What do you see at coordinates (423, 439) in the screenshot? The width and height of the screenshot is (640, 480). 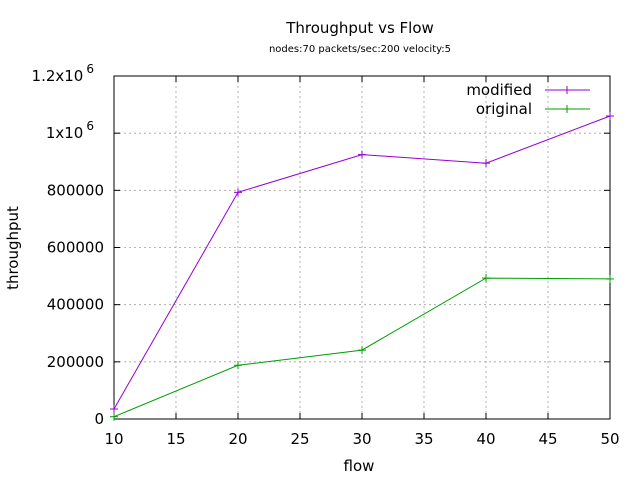 I see `x-tick-label: 35` at bounding box center [423, 439].